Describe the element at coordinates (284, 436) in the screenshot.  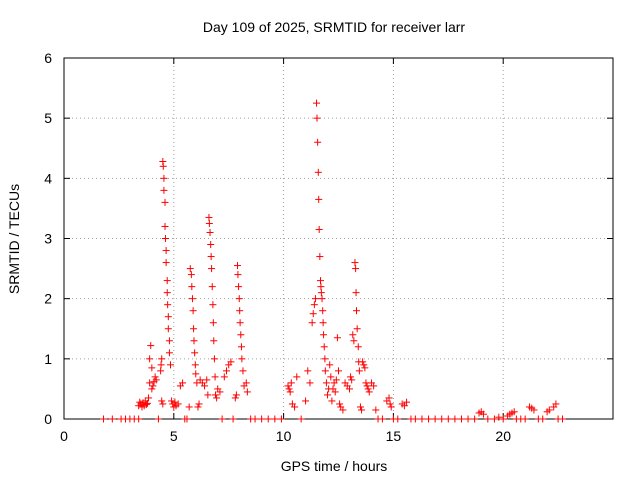
I see `x-tick-label: 10` at that location.